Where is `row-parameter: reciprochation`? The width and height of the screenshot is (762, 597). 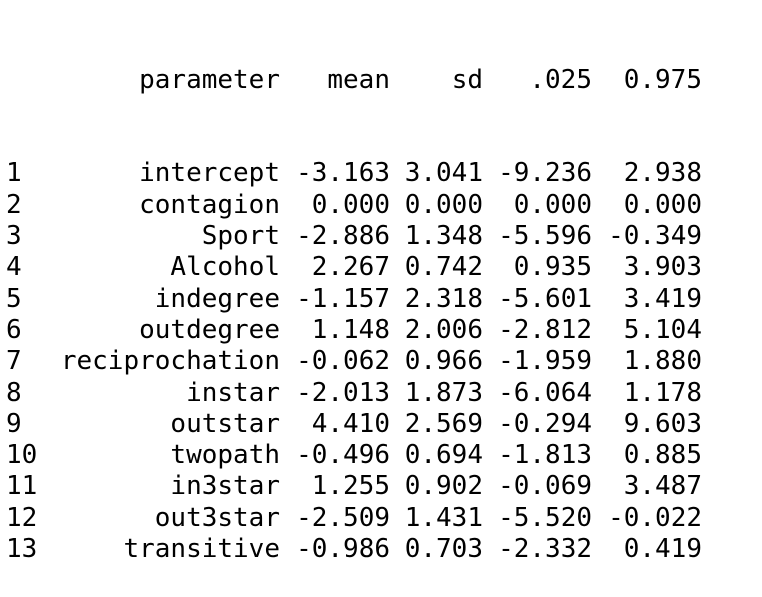
row-parameter: reciprochation is located at coordinates (170, 361).